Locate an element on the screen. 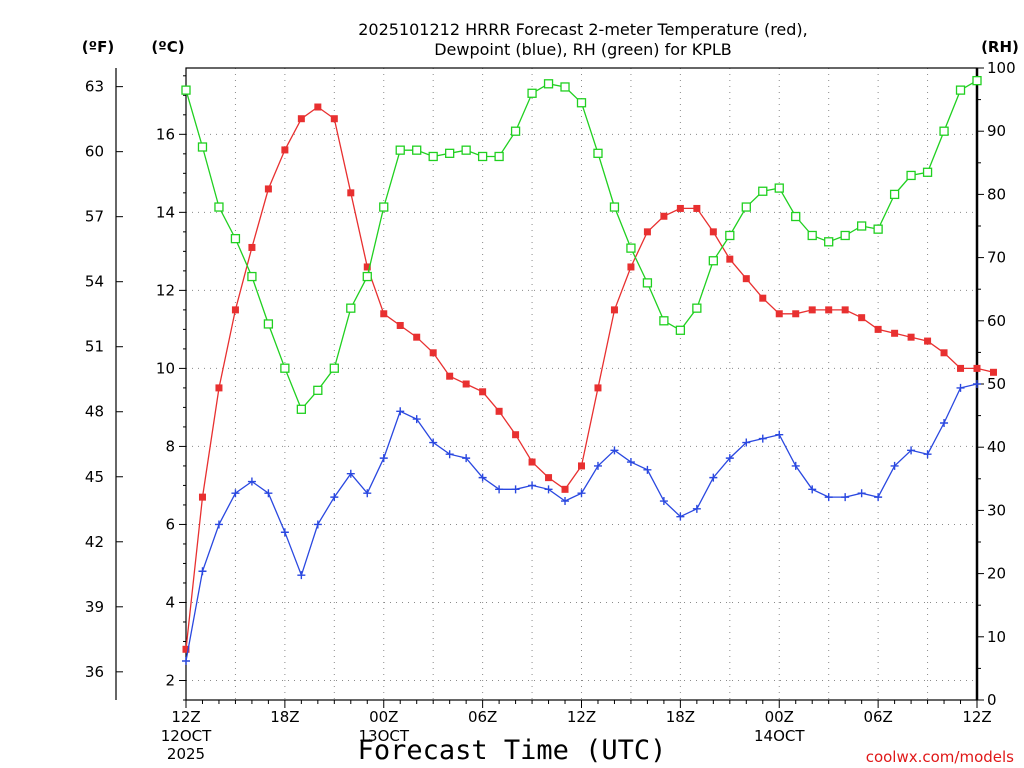 This screenshot has width=1024, height=768. rh-tick-label: 60 is located at coordinates (996, 321).